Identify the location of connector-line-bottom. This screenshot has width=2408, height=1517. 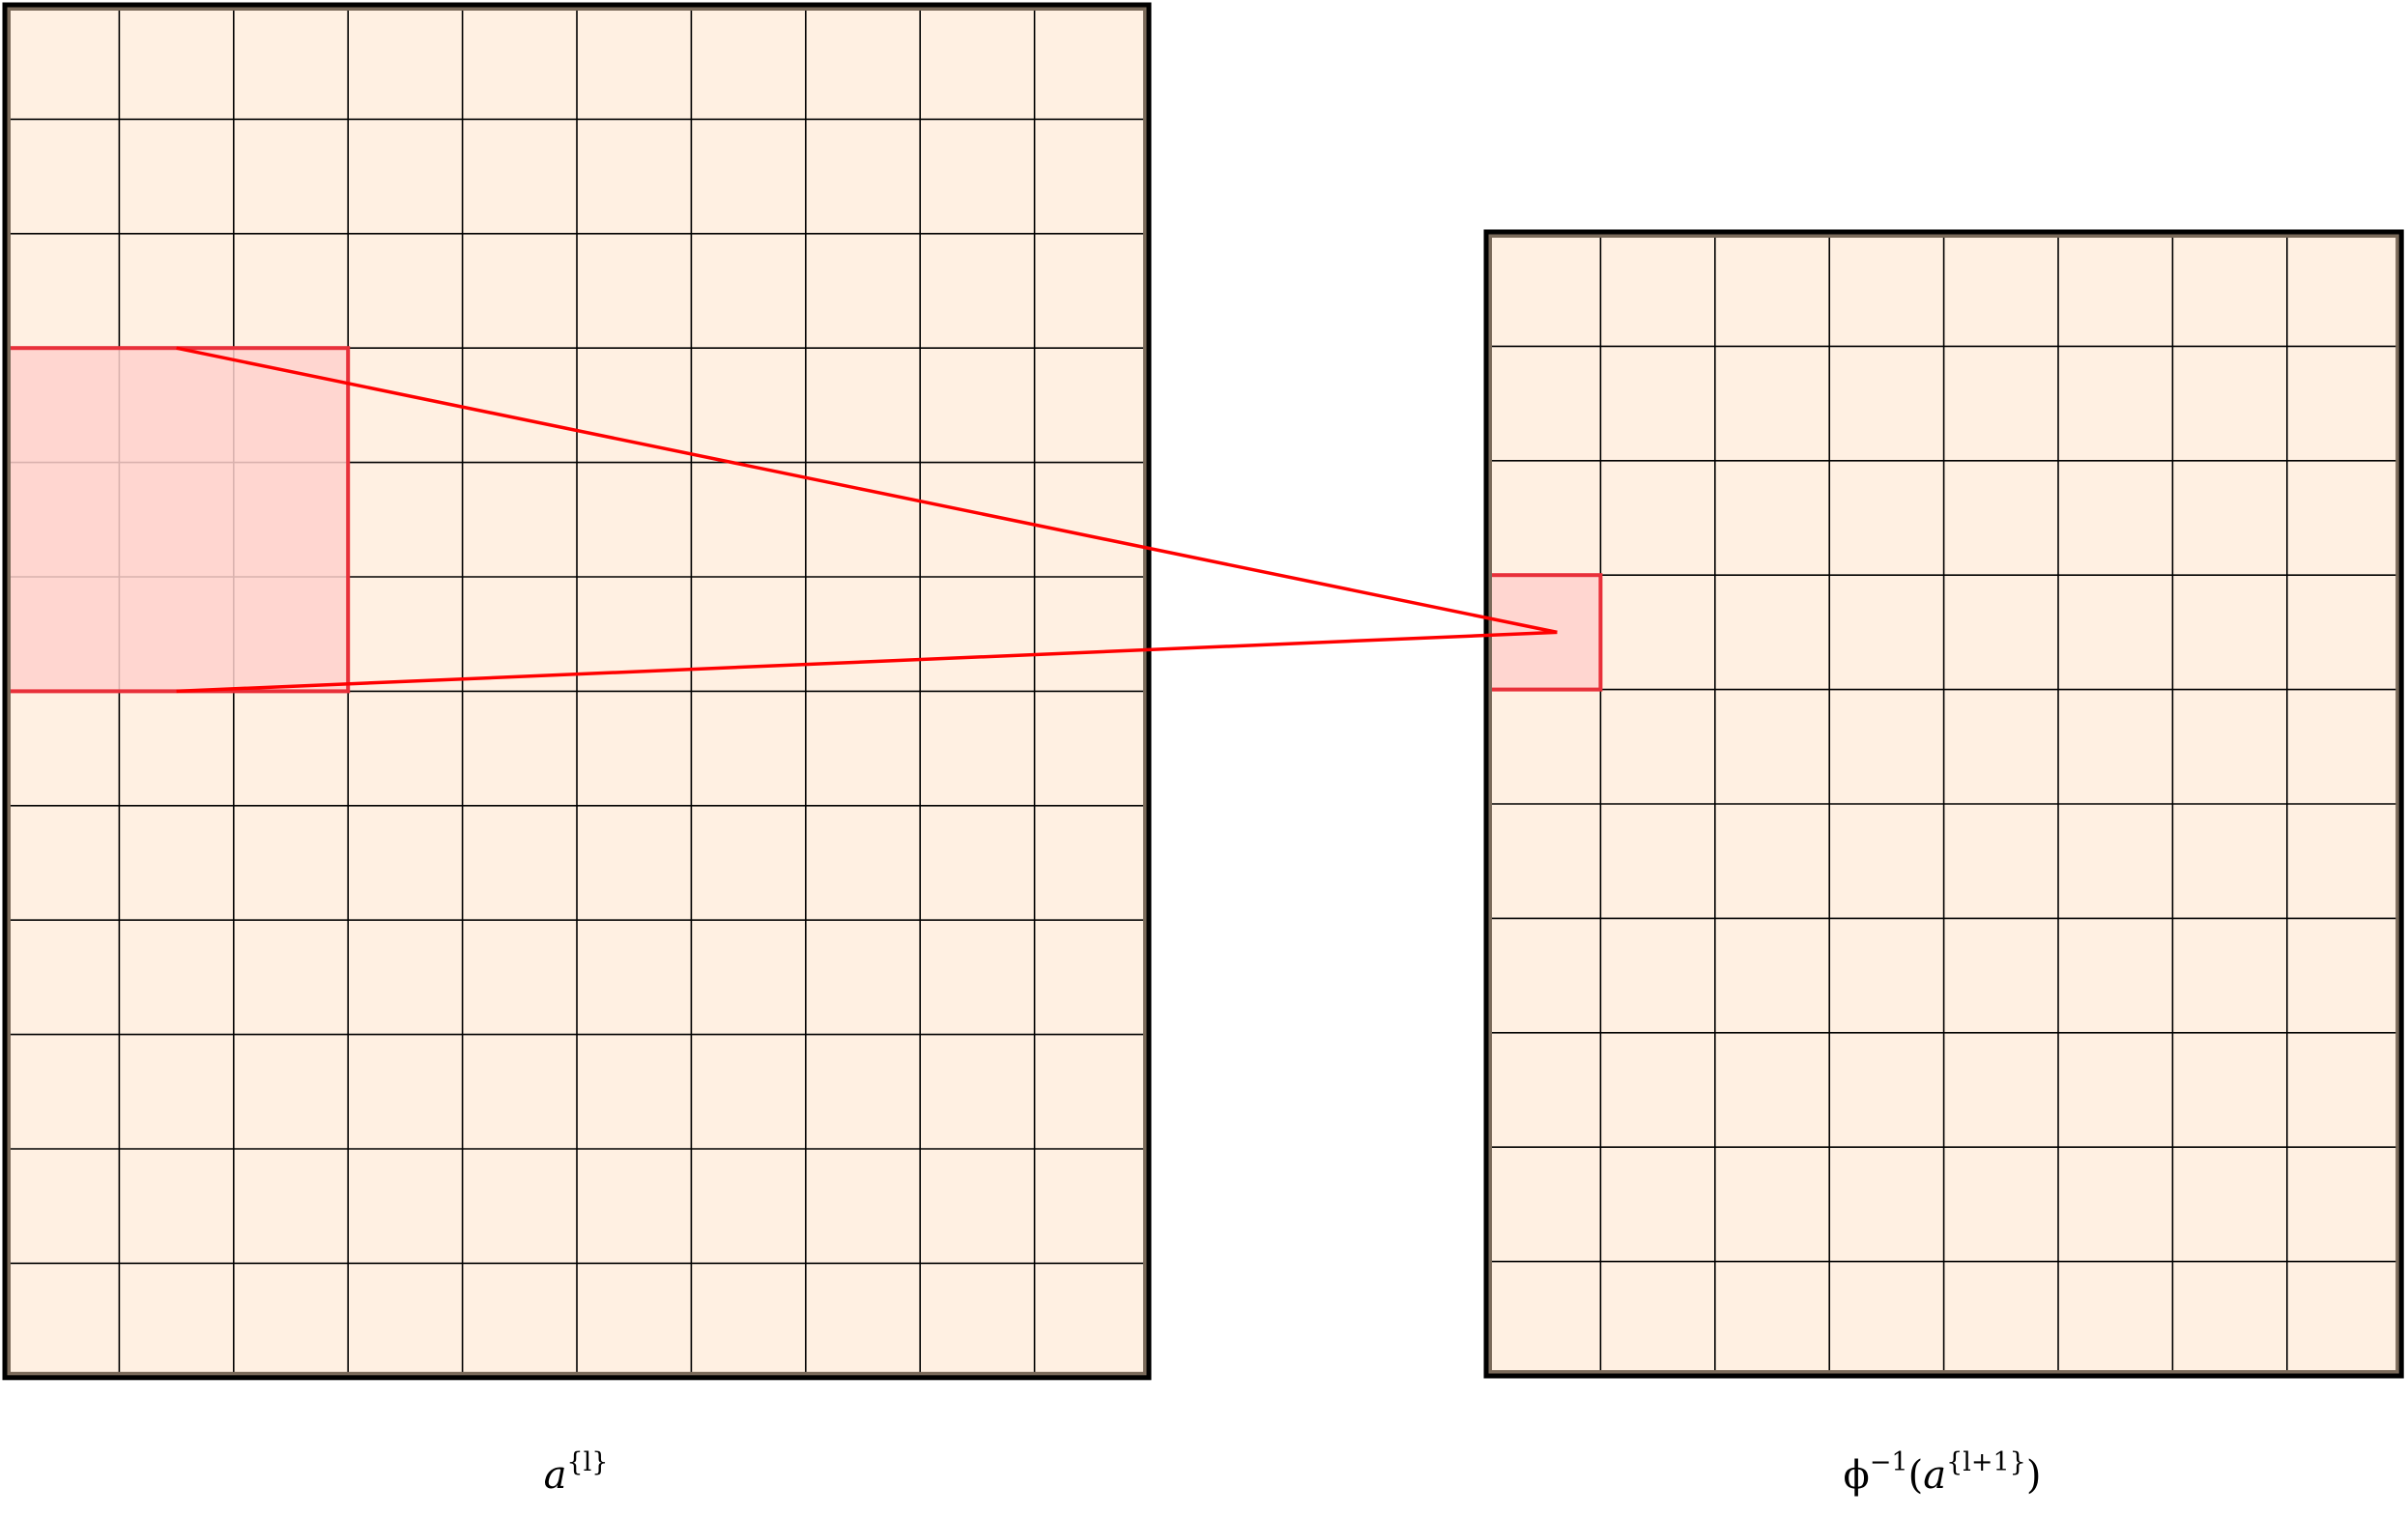
(867, 662).